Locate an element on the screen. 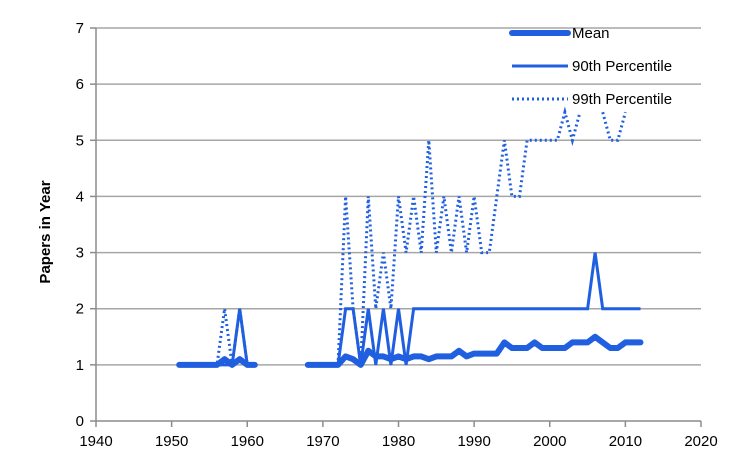  x-tick-label: 1970 is located at coordinates (322, 441).